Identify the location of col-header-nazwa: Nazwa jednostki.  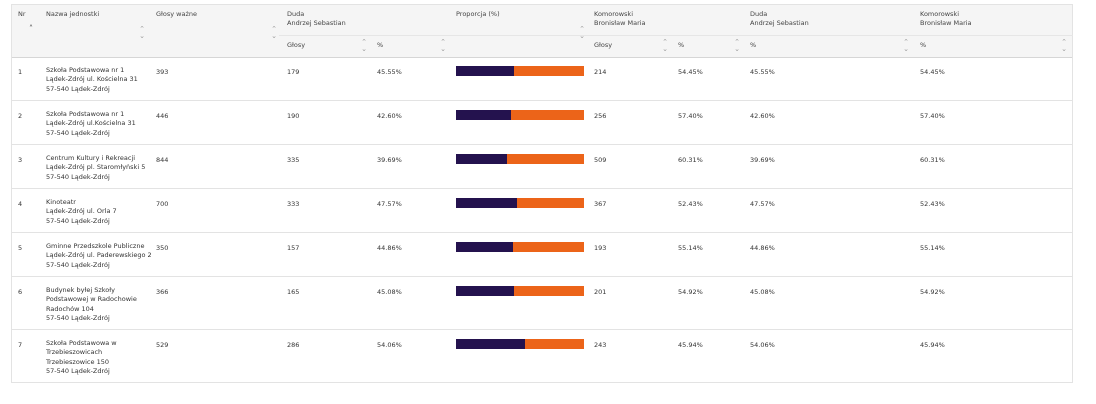
(73, 14).